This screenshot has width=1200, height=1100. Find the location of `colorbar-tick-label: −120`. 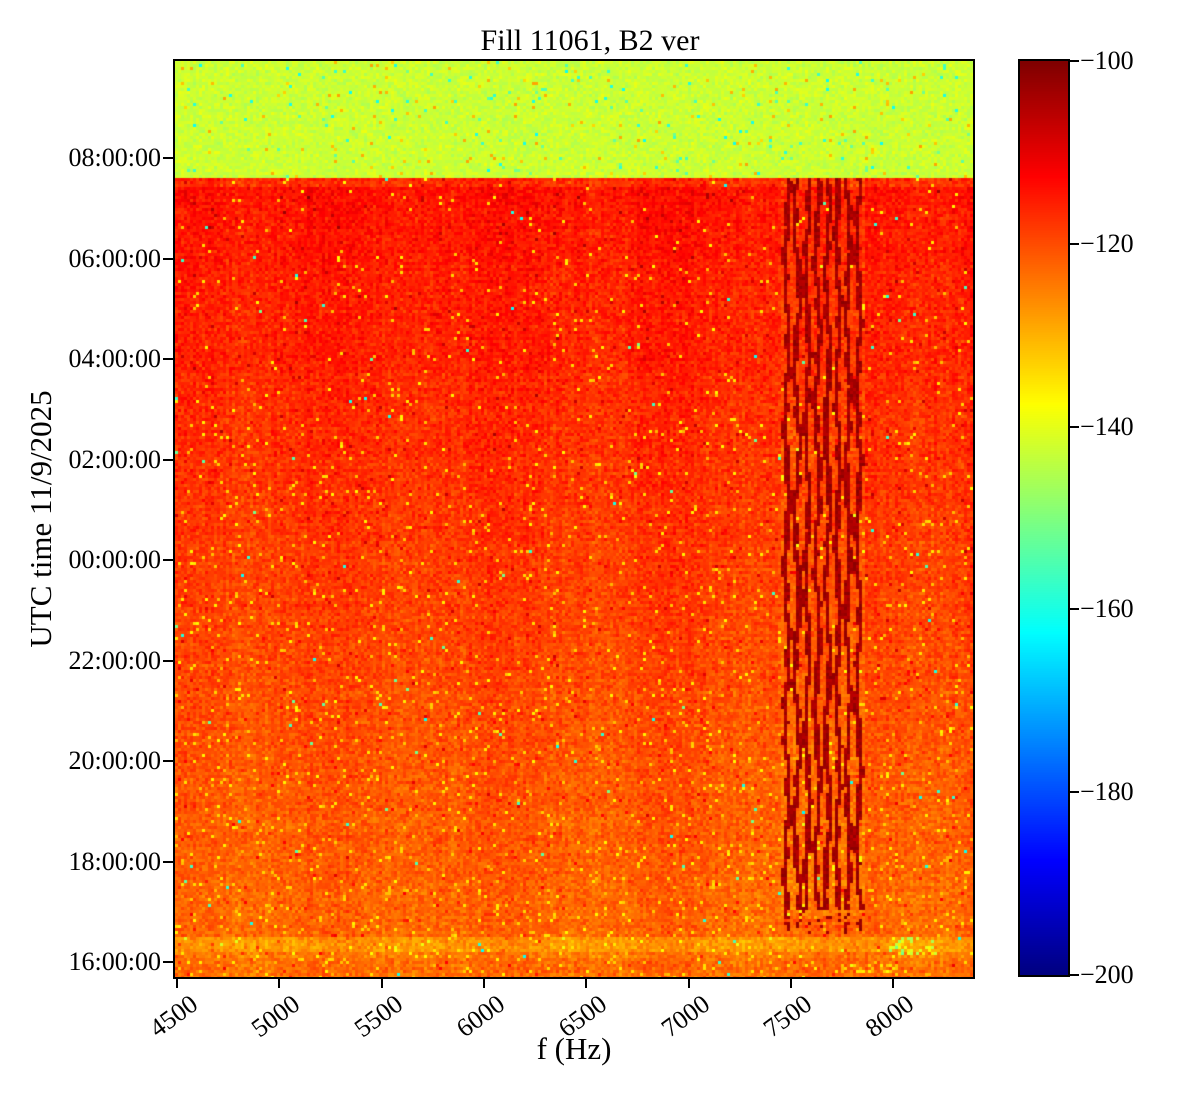

colorbar-tick-label: −120 is located at coordinates (1107, 243).